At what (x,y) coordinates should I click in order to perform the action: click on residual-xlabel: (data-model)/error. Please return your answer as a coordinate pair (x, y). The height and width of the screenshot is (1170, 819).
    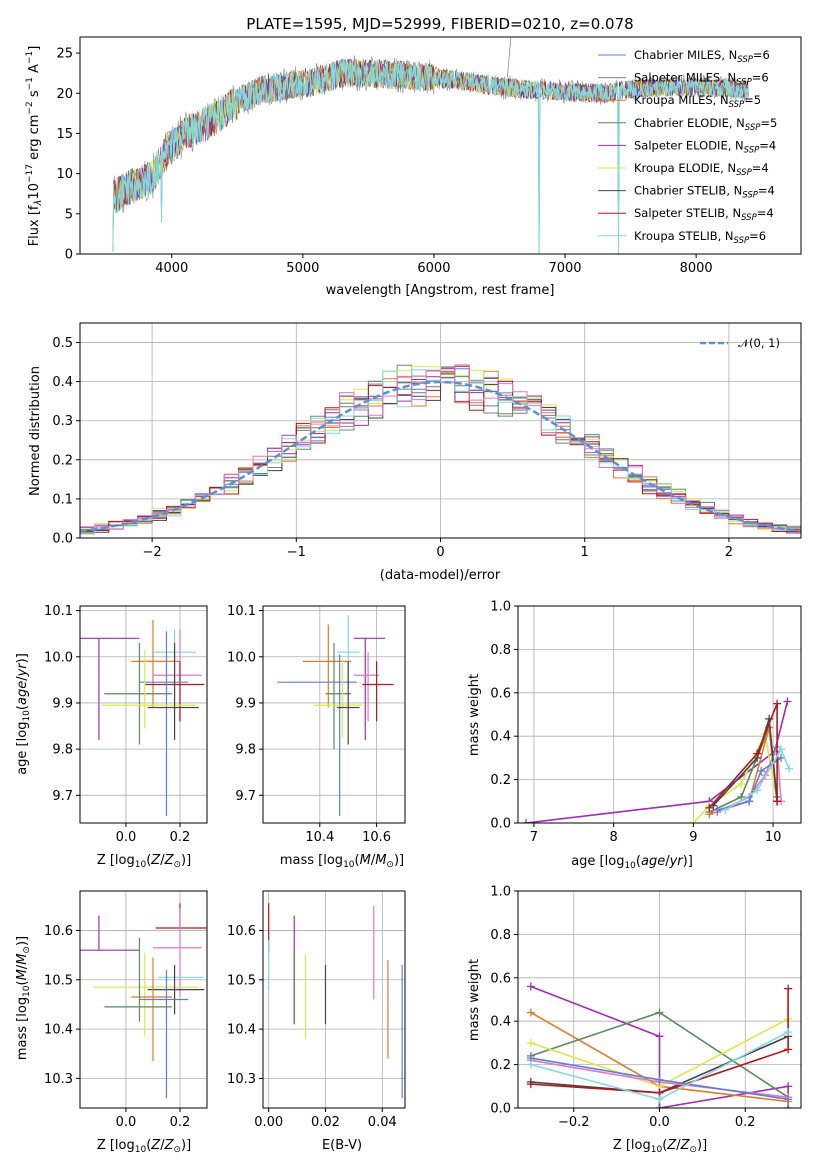
    Looking at the image, I should click on (440, 575).